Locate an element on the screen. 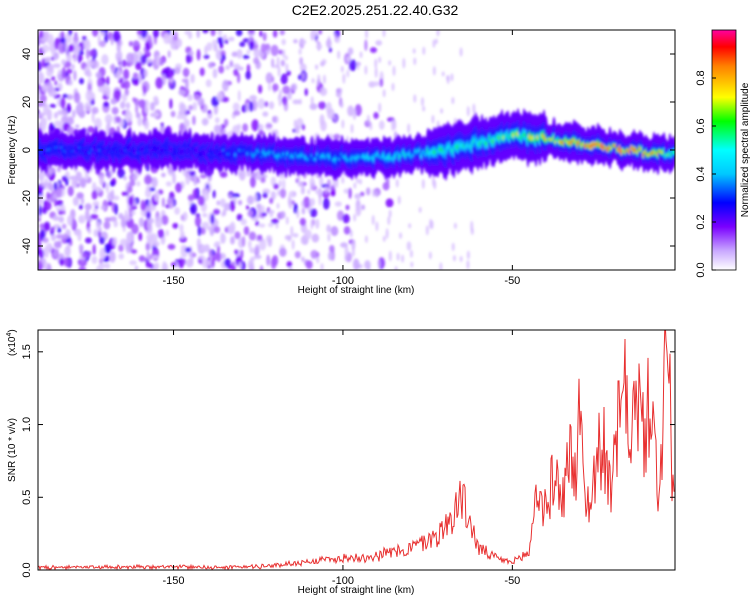 The width and height of the screenshot is (750, 600). spectrogram-y-label: Frequency (Hz) is located at coordinates (12, 150).